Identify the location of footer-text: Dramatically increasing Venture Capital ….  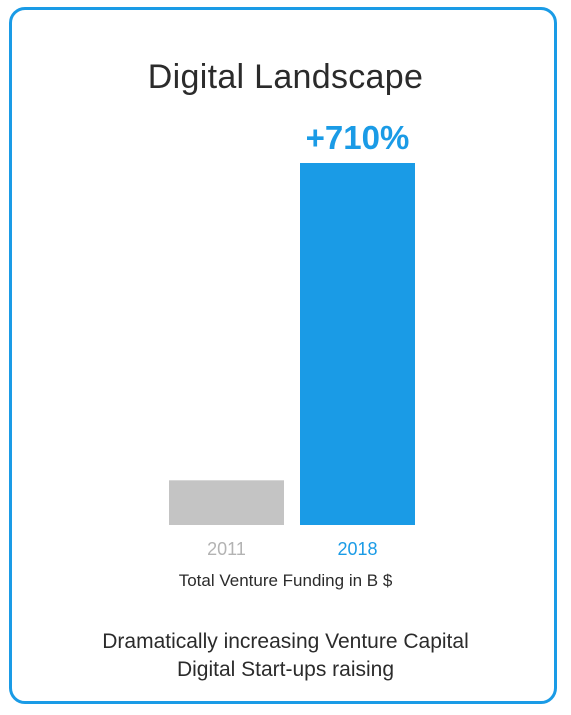
(285, 656).